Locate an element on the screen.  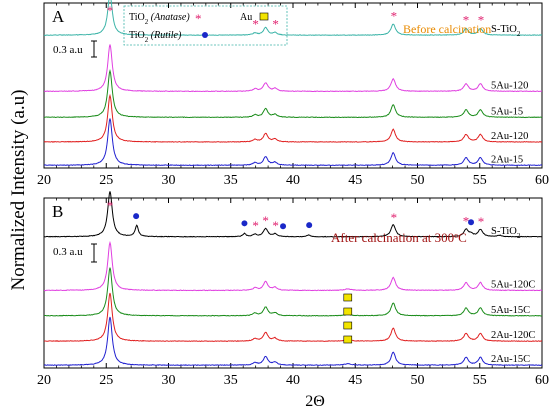
series-label: 2Au-15 is located at coordinates (507, 159).